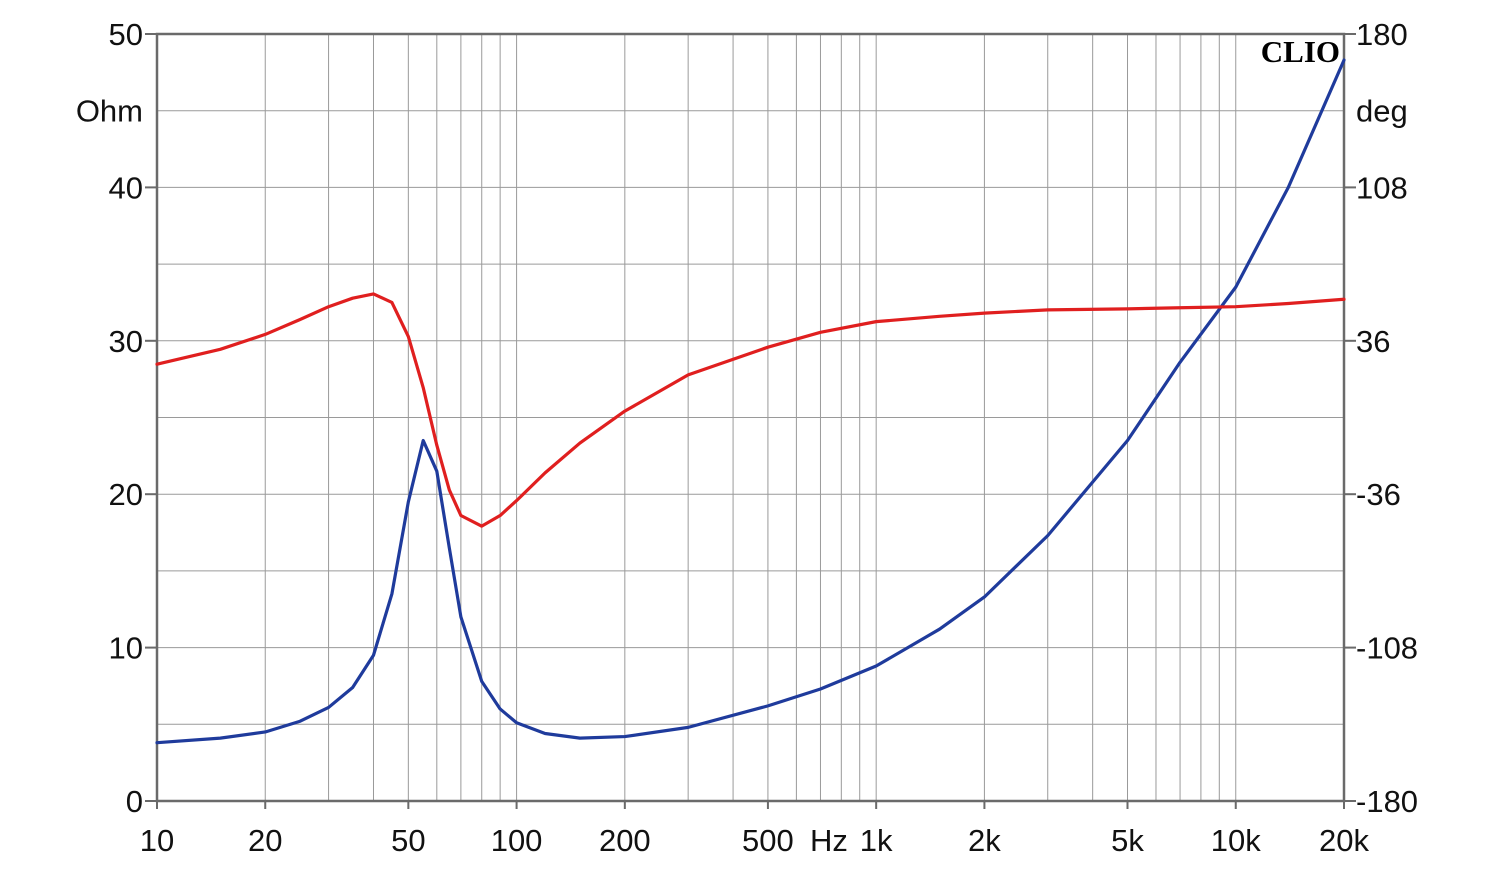  I want to click on right-axis-tick-label: -36, so click(1378, 494).